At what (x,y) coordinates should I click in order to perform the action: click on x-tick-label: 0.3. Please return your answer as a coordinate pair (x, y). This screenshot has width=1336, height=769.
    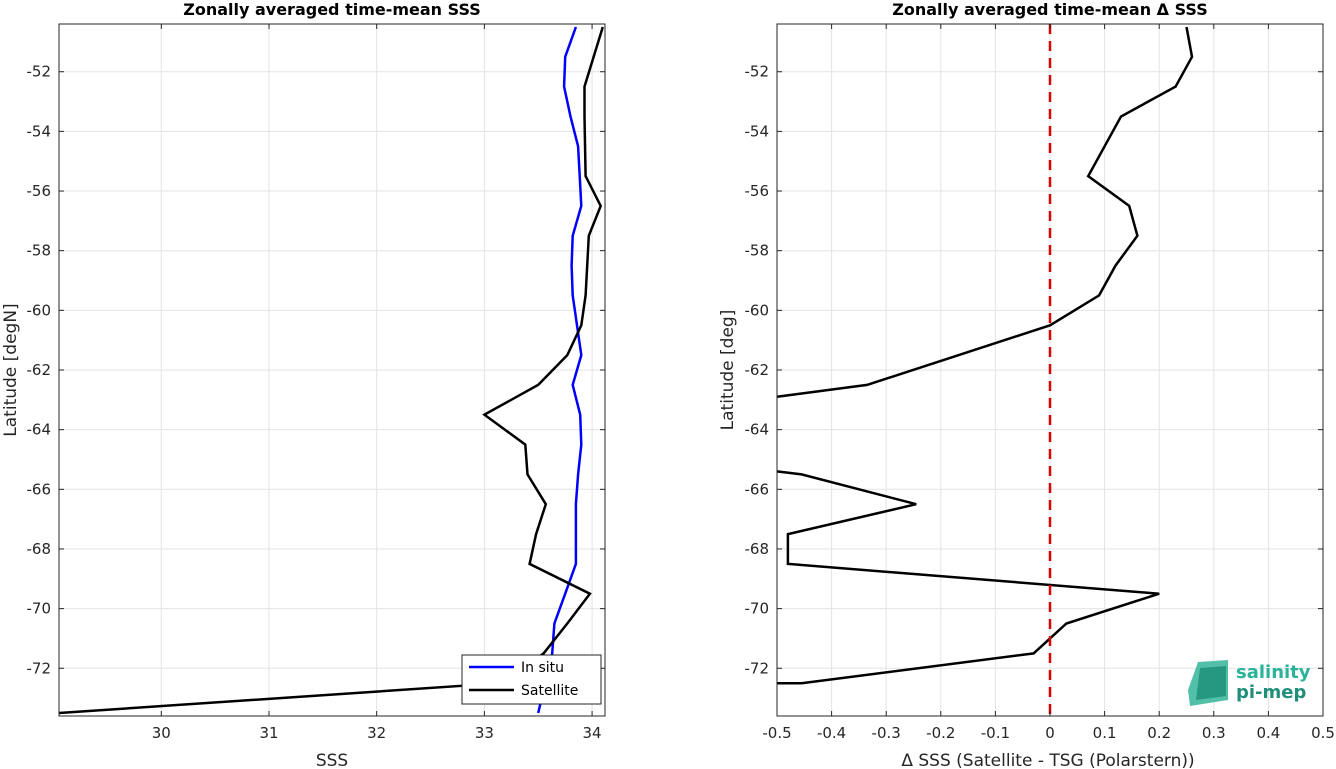
    Looking at the image, I should click on (1214, 733).